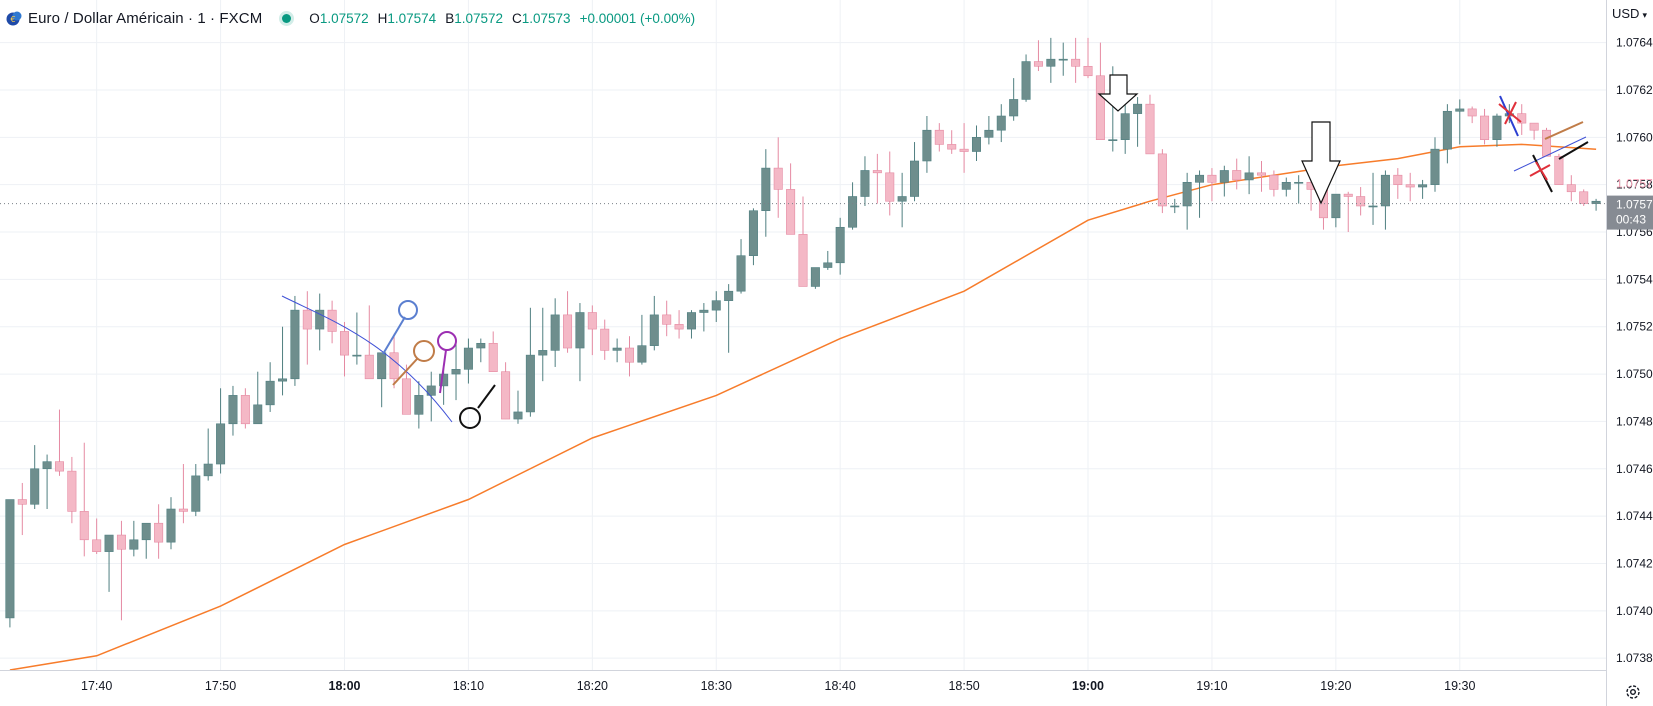 The width and height of the screenshot is (1653, 706). I want to click on black-lollipop-stick, so click(486, 396).